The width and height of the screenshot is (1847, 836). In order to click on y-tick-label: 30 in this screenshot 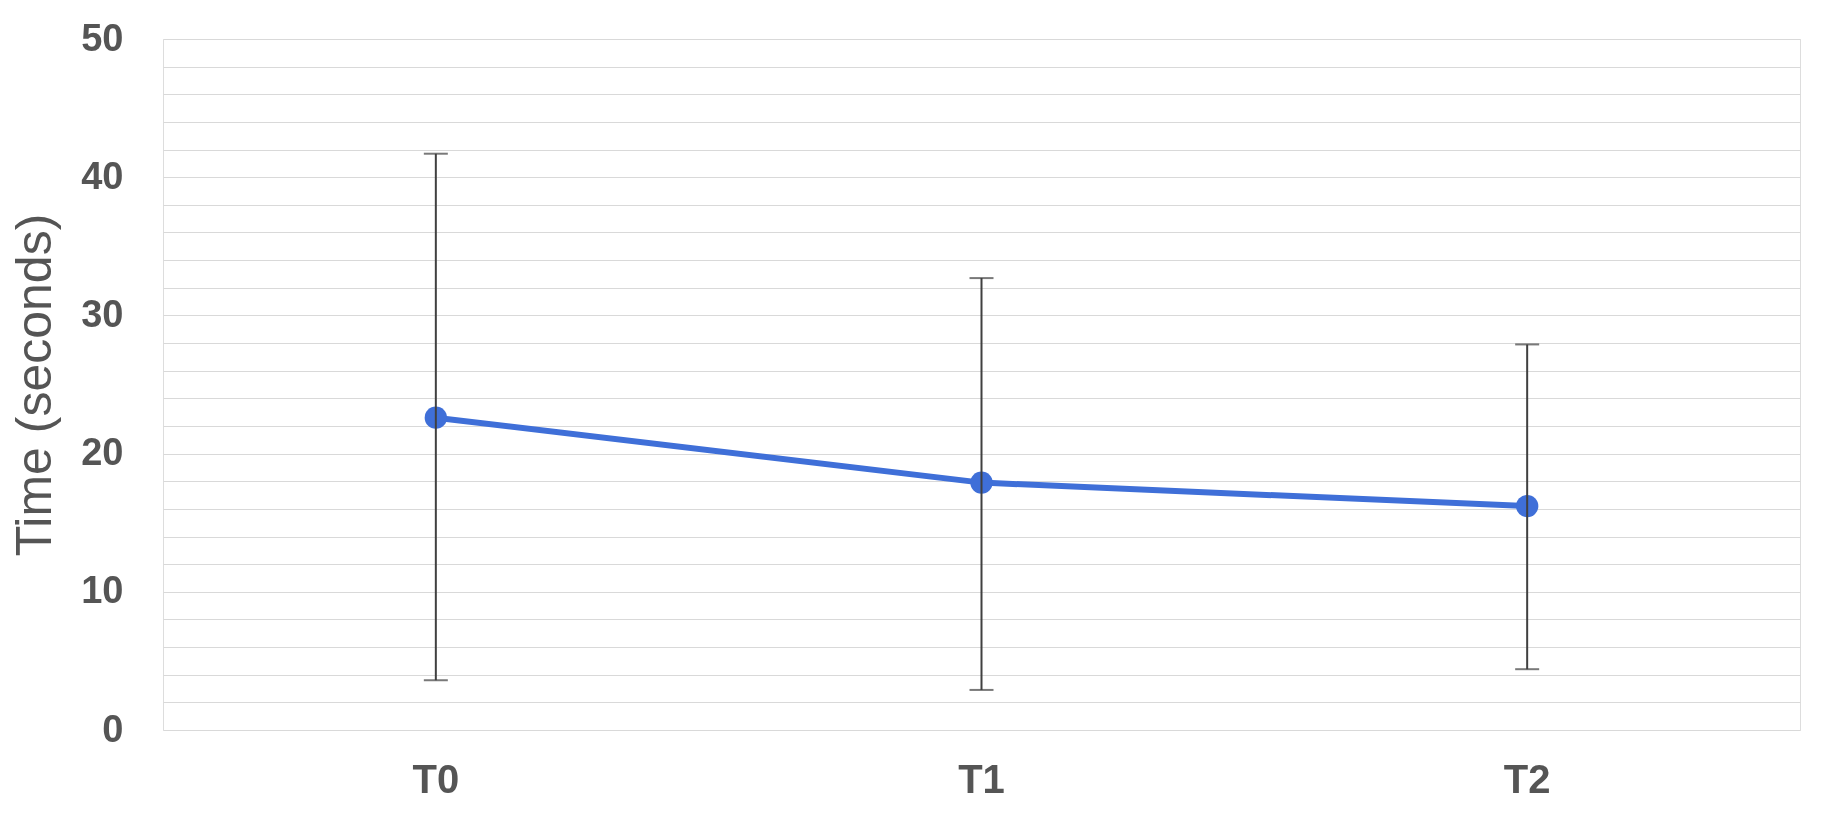, I will do `click(102, 313)`.